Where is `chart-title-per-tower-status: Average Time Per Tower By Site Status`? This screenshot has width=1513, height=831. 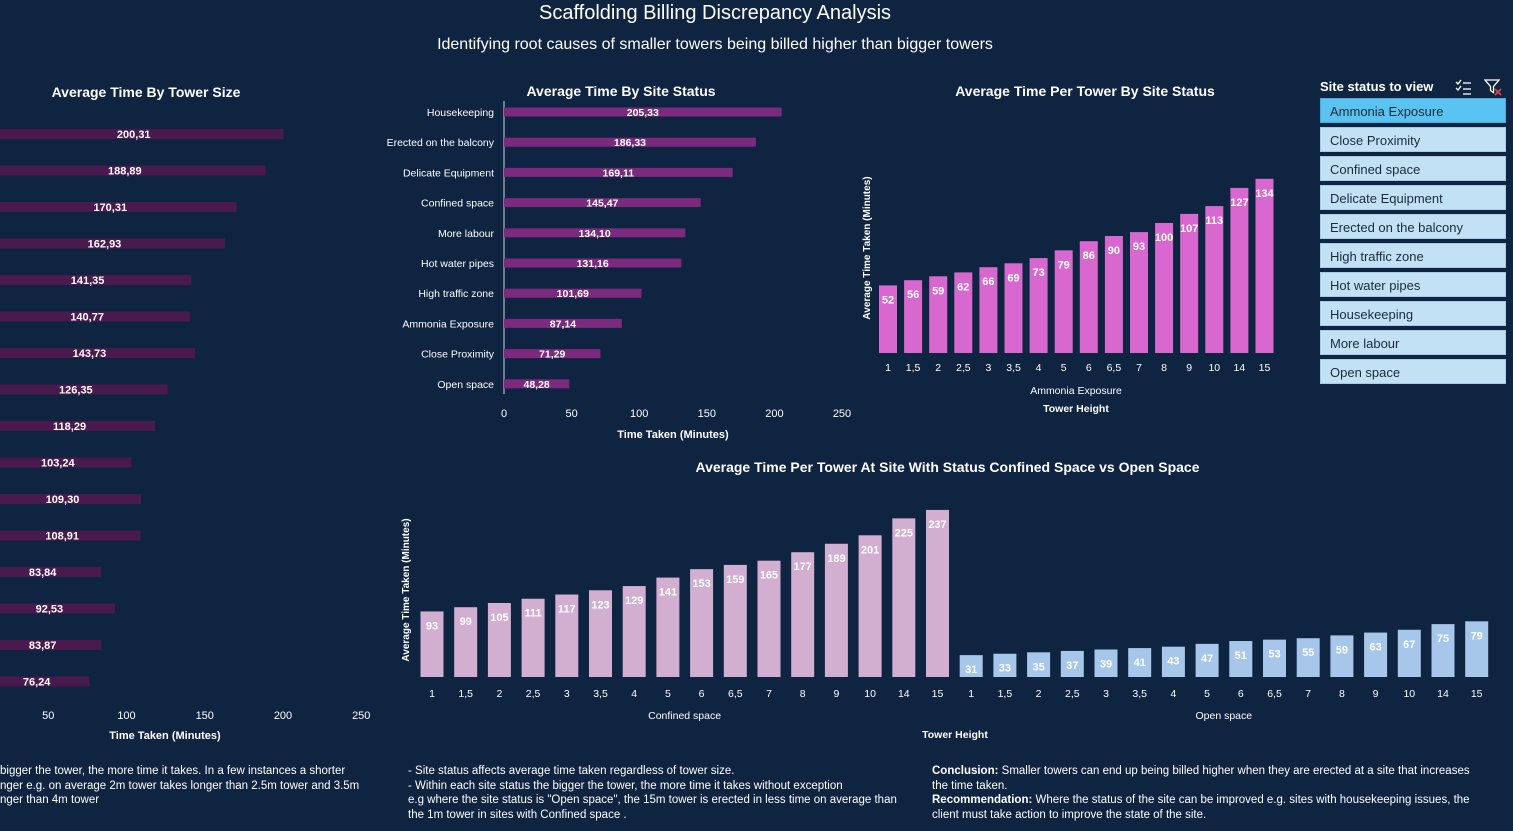
chart-title-per-tower-status: Average Time Per Tower By Site Status is located at coordinates (1085, 91).